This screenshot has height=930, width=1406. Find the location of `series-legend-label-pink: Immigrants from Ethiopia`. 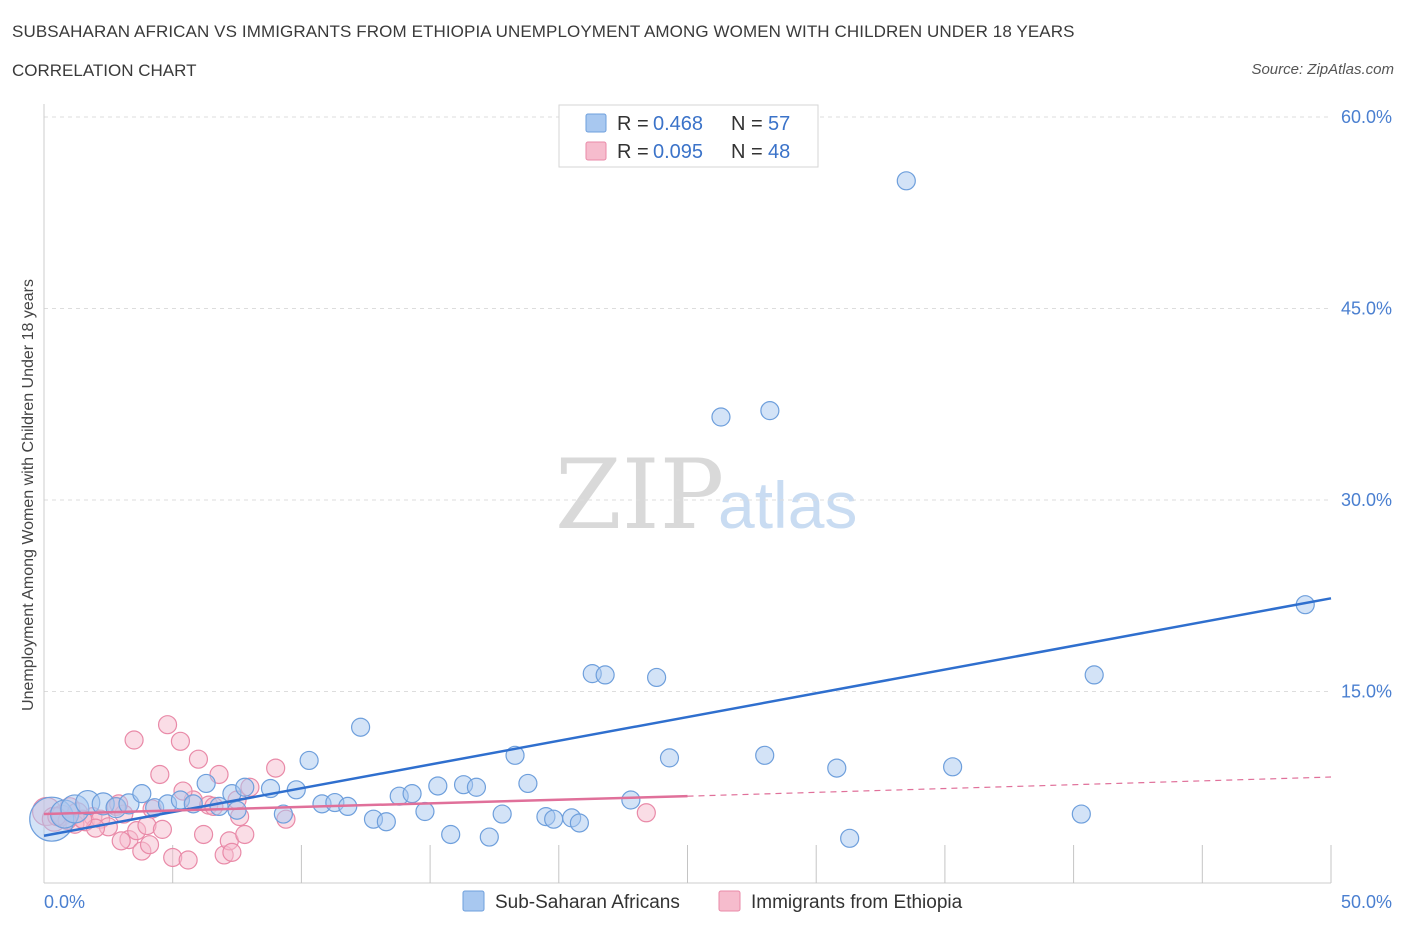

series-legend-label-pink: Immigrants from Ethiopia is located at coordinates (857, 902).